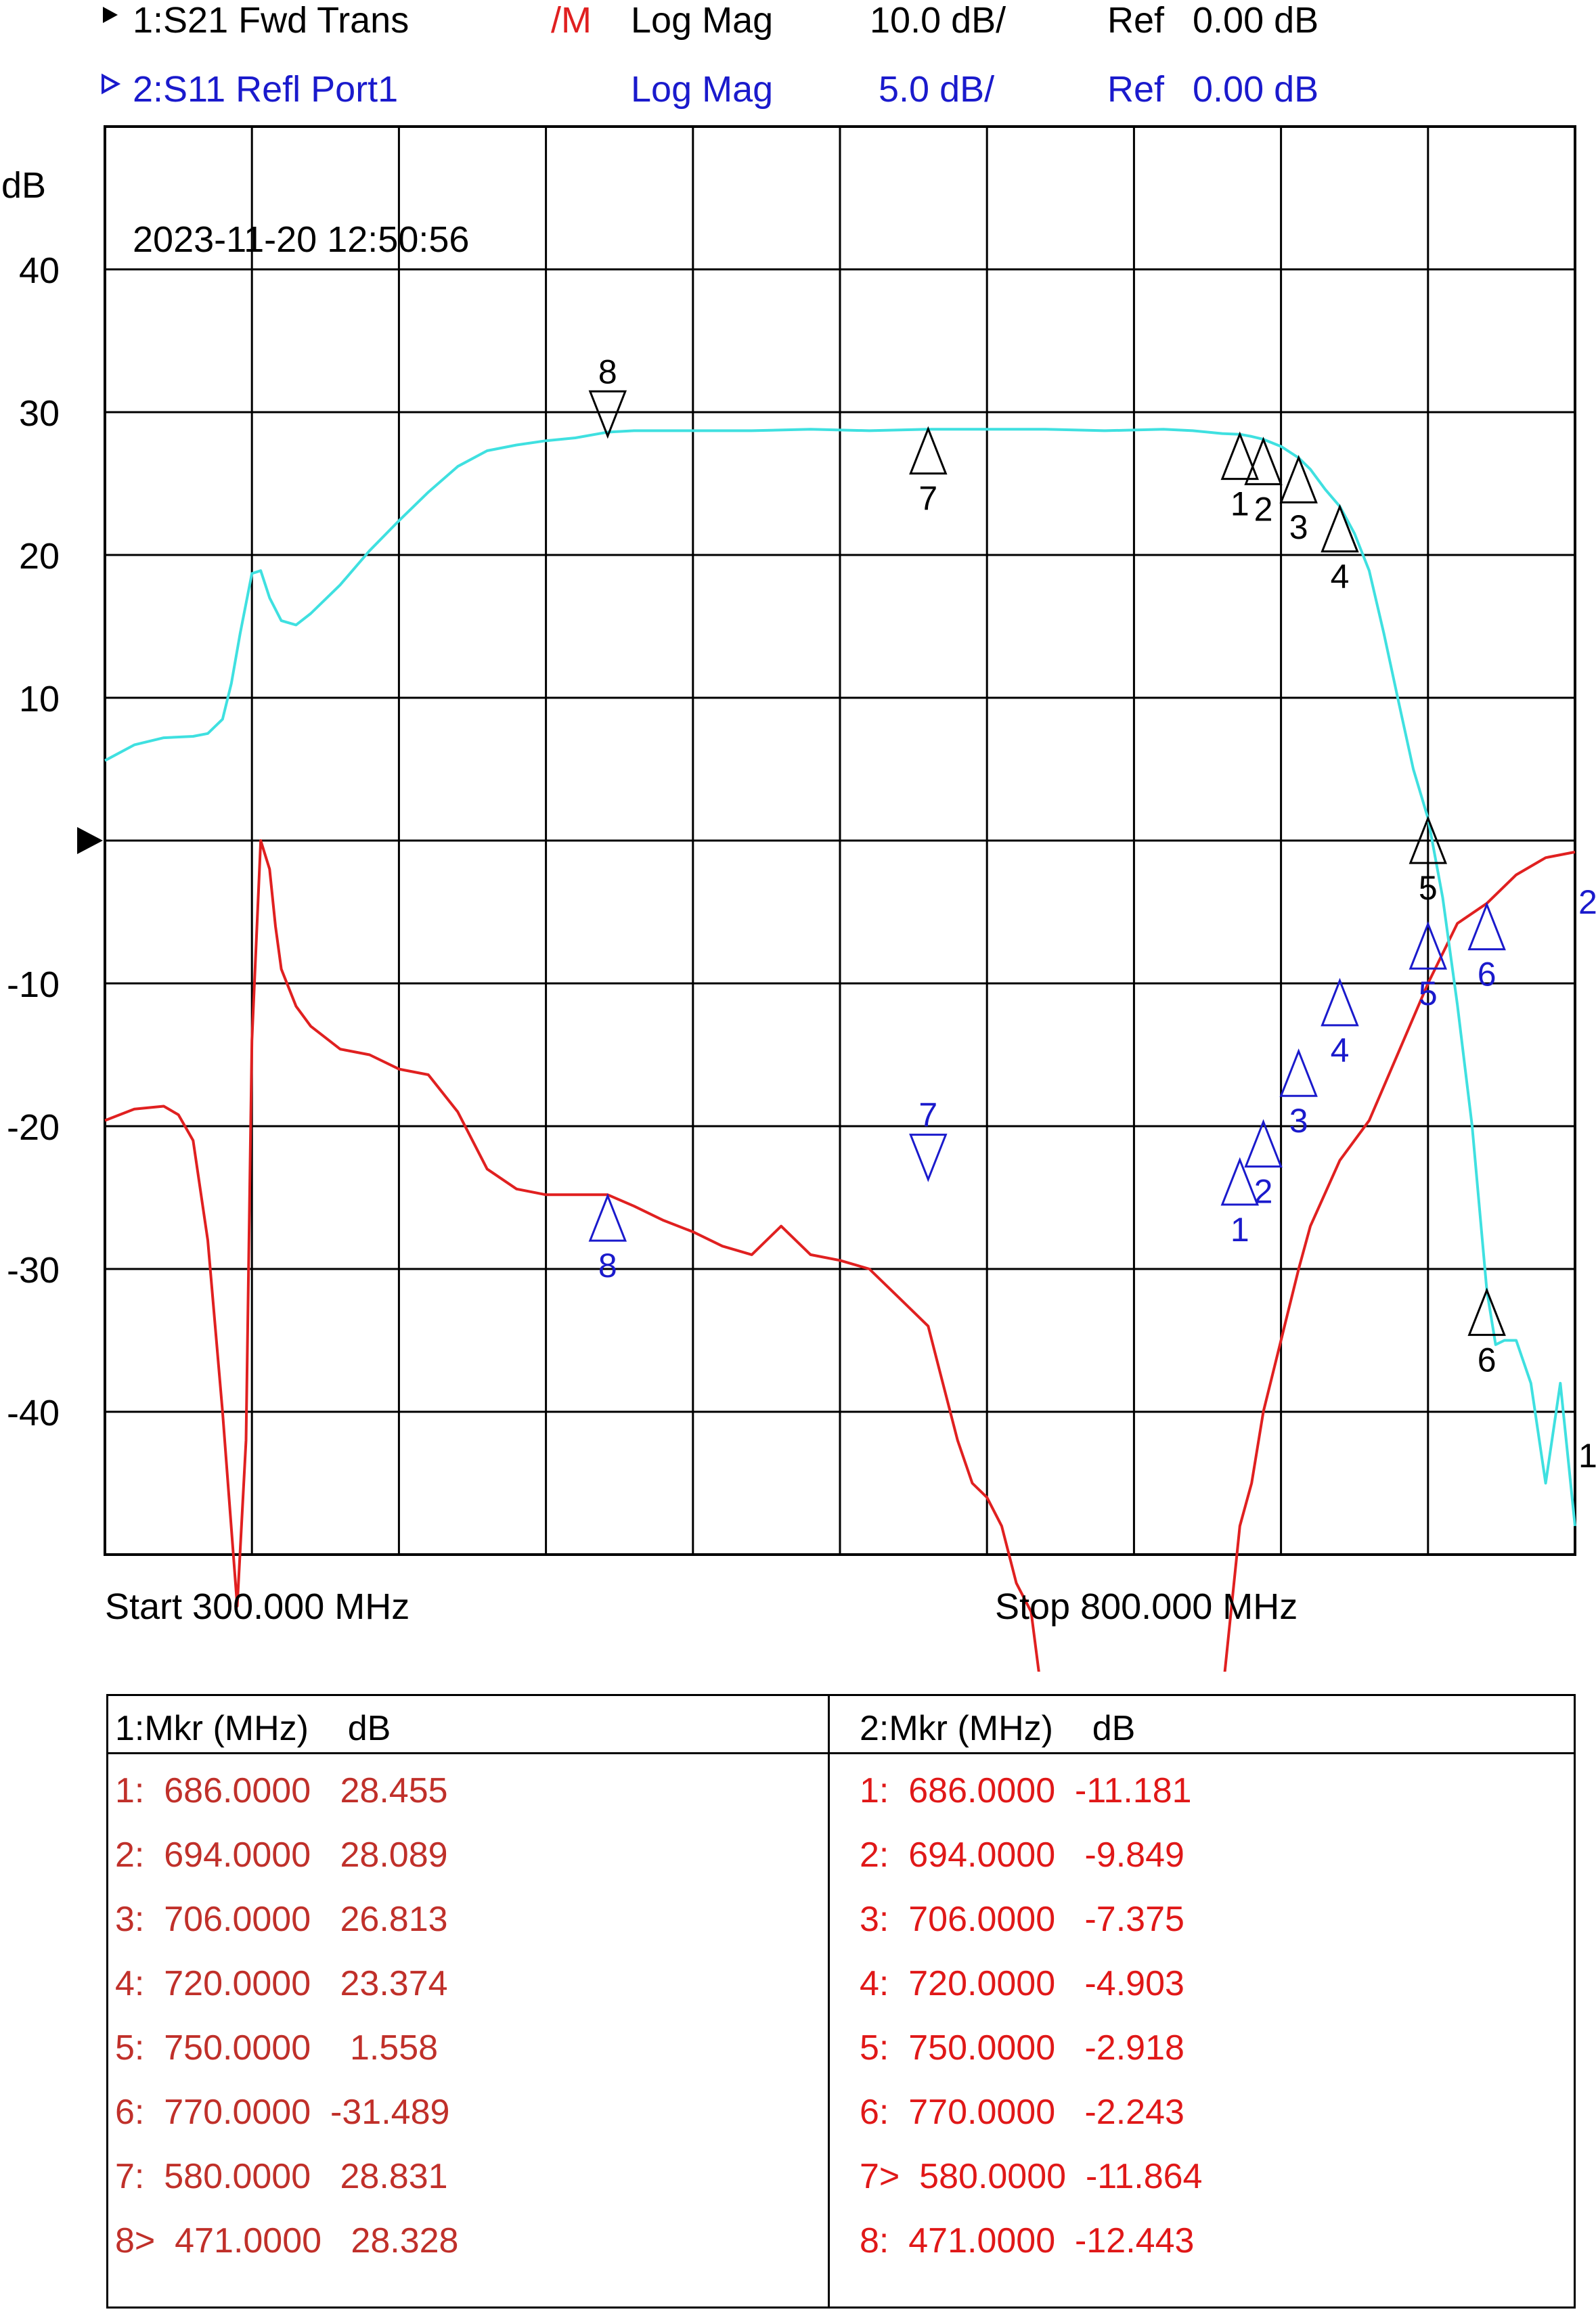 The width and height of the screenshot is (1596, 2318). I want to click on table2-row: 1: 686.0000 -11.181, so click(1026, 1790).